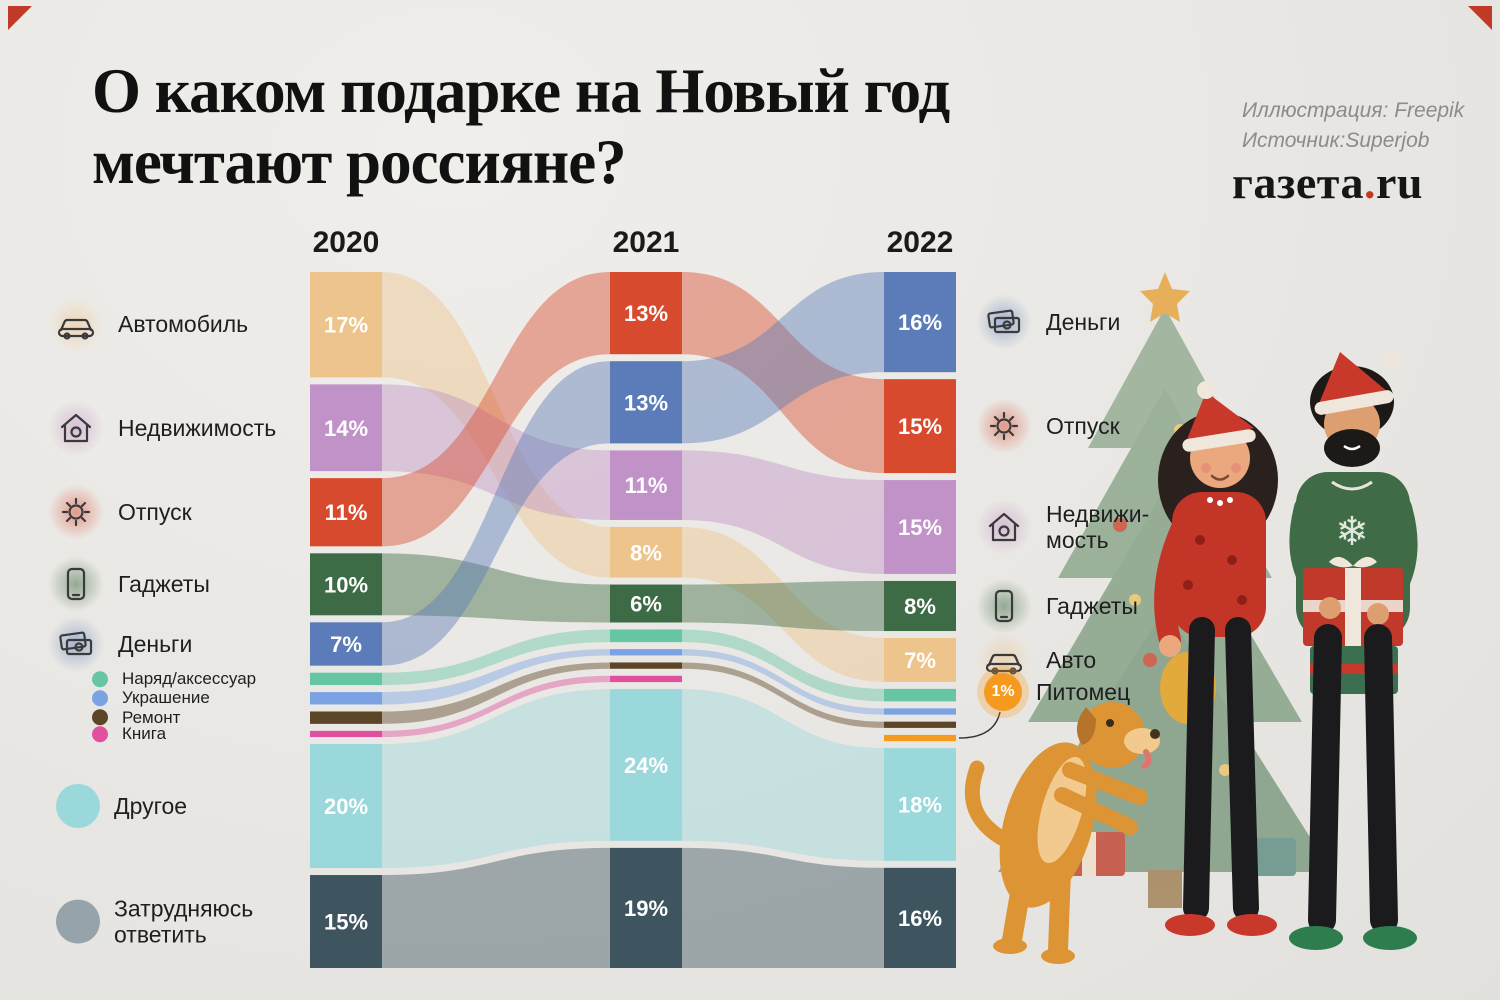  I want to click on pet-connector-line, so click(979, 725).